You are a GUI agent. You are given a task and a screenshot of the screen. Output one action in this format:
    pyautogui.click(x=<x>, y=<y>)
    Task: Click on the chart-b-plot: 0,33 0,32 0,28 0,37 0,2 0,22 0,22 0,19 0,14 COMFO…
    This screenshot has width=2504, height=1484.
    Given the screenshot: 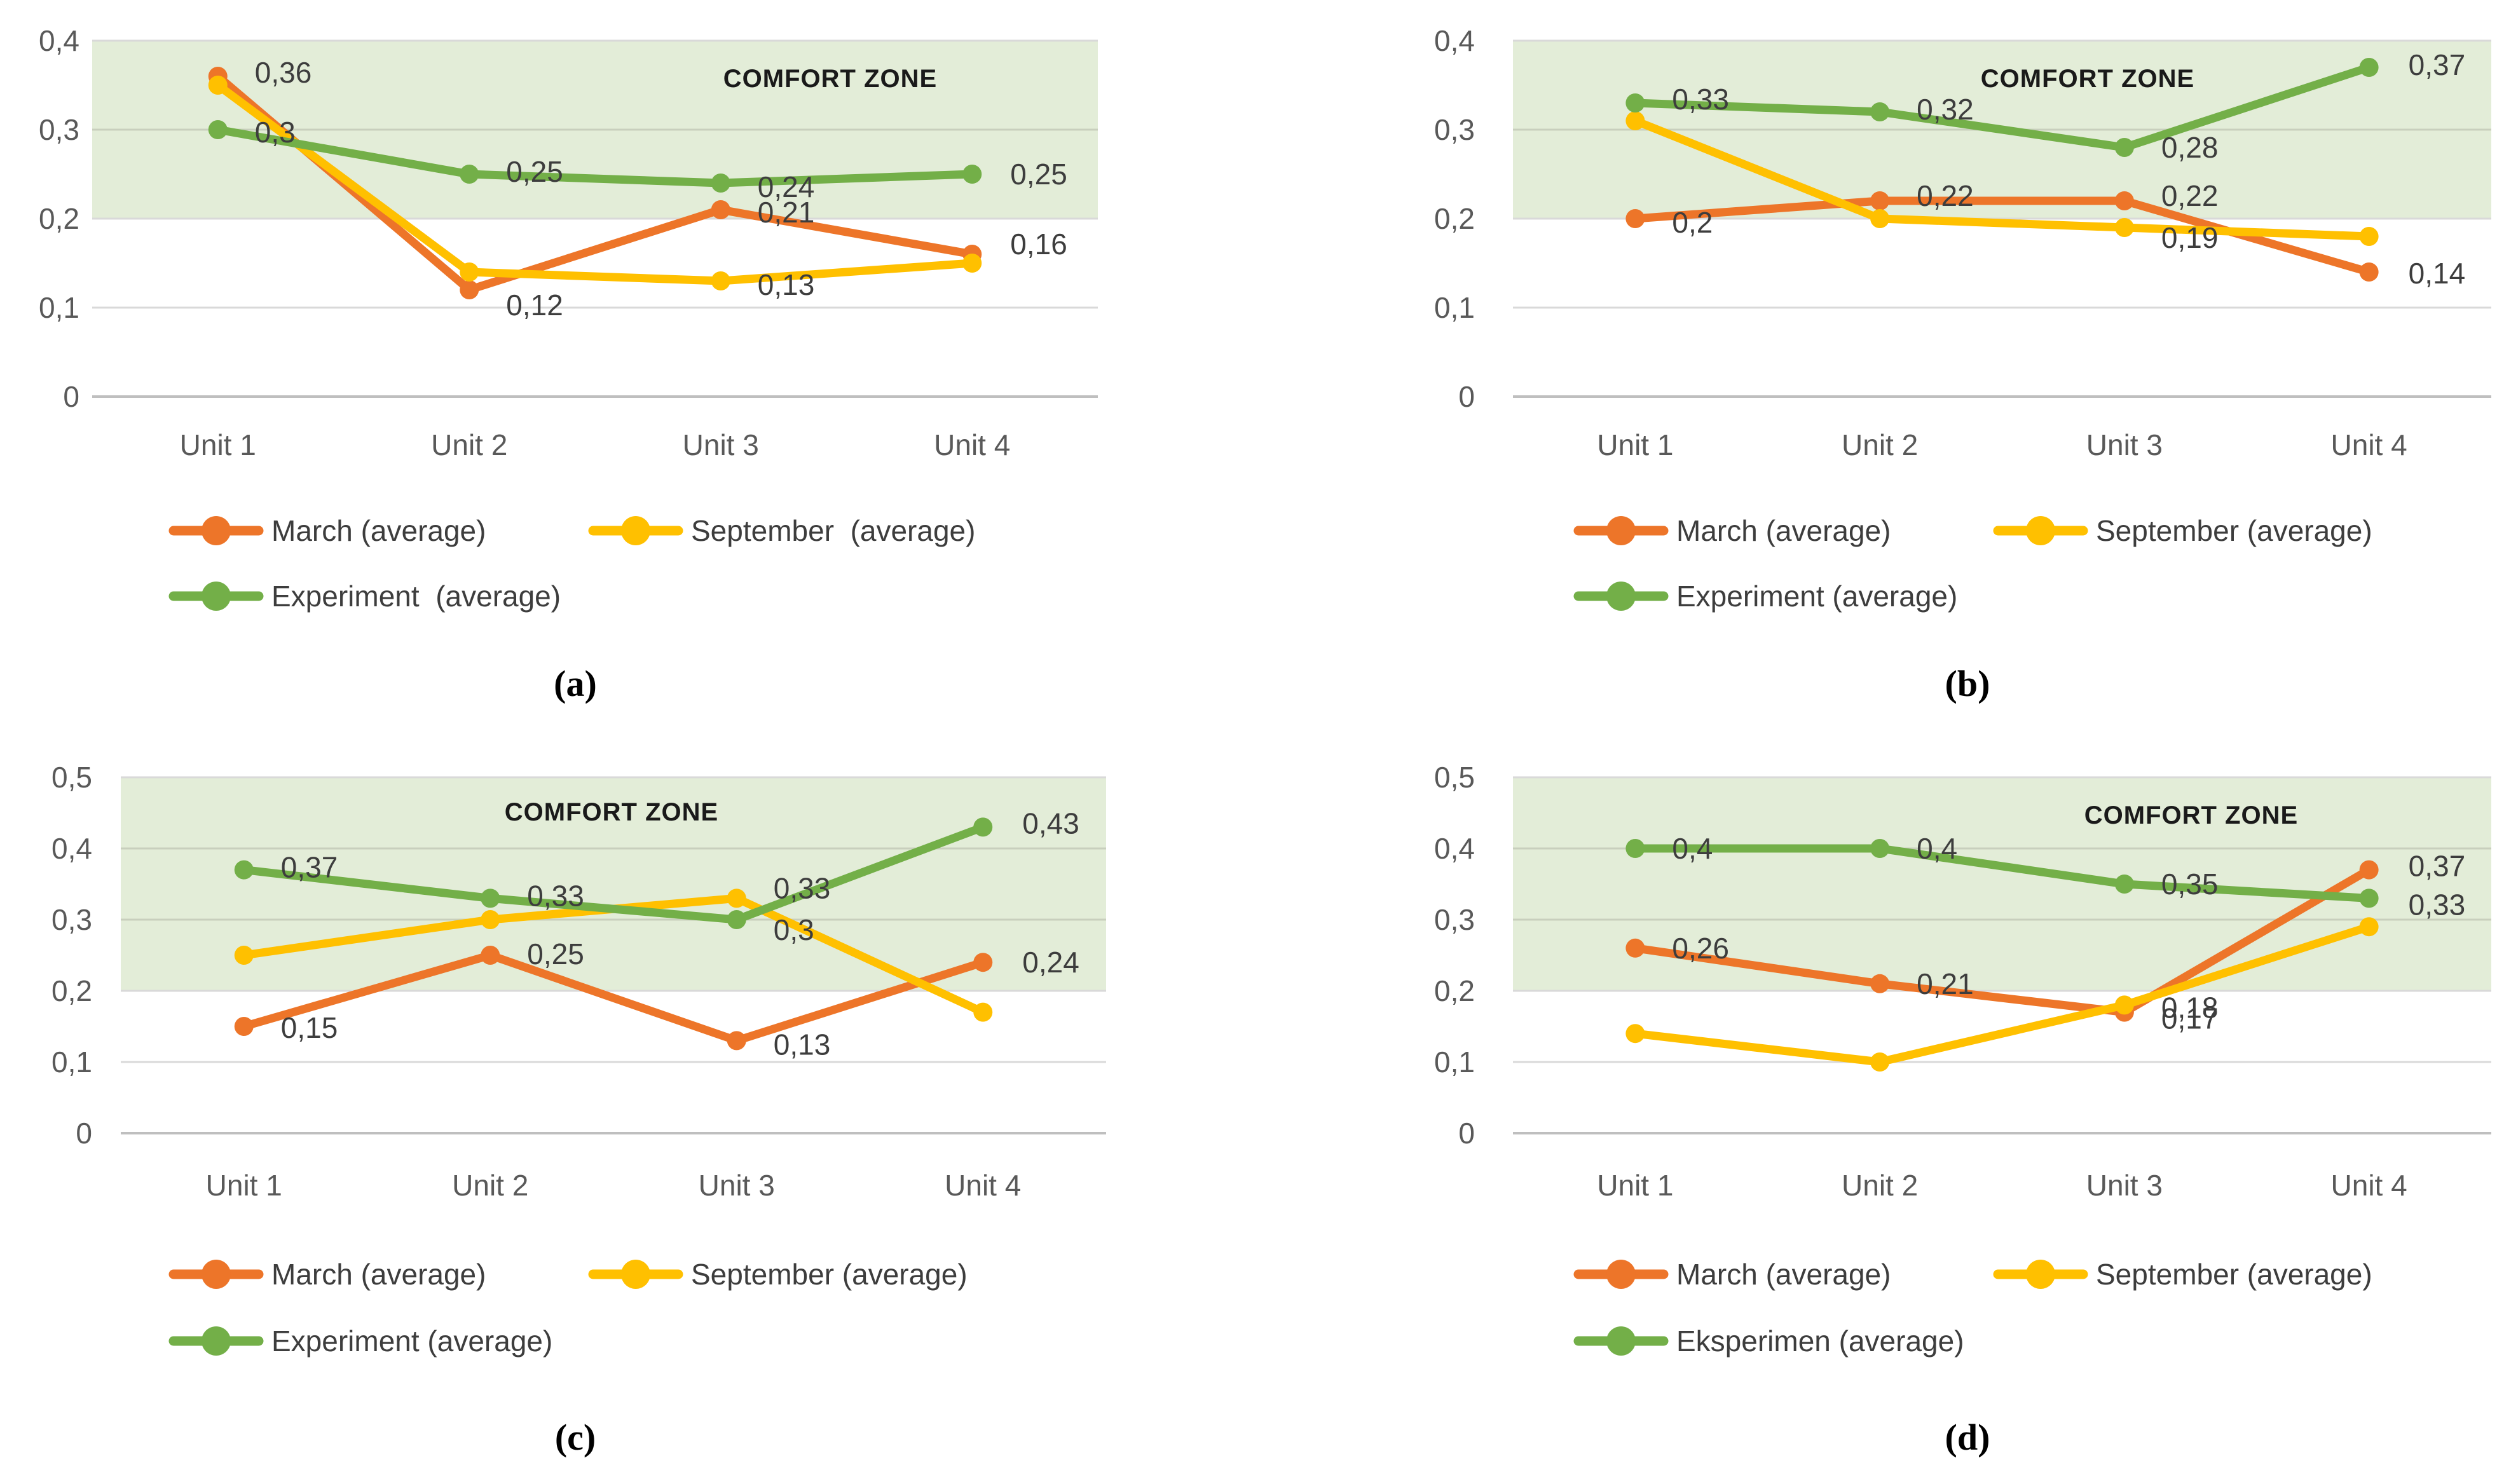 What is the action you would take?
    pyautogui.click(x=1962, y=243)
    